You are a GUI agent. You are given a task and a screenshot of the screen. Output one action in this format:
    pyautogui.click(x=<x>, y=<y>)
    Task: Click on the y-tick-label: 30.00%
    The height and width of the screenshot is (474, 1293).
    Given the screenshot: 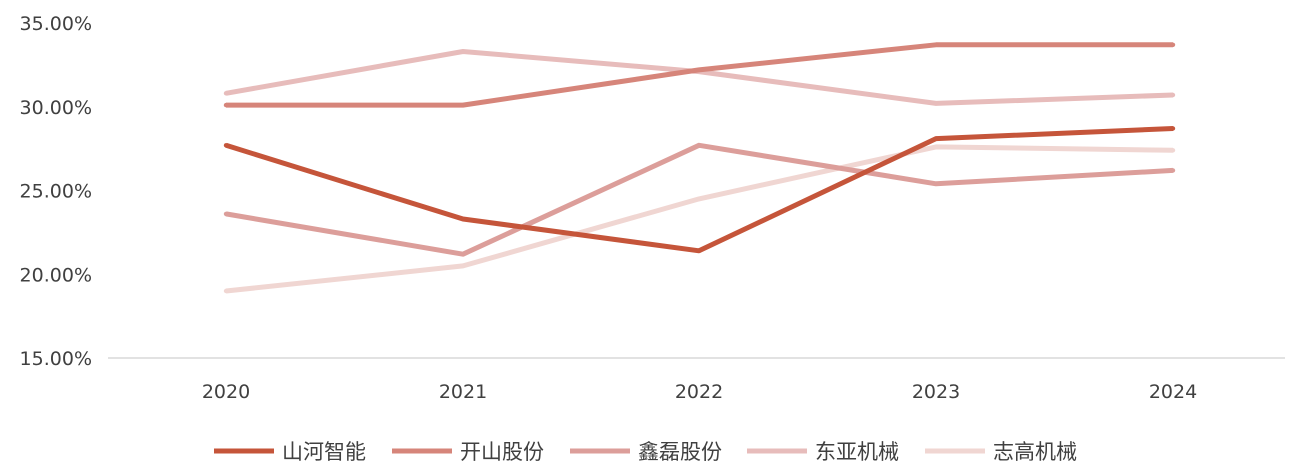 What is the action you would take?
    pyautogui.click(x=56, y=108)
    